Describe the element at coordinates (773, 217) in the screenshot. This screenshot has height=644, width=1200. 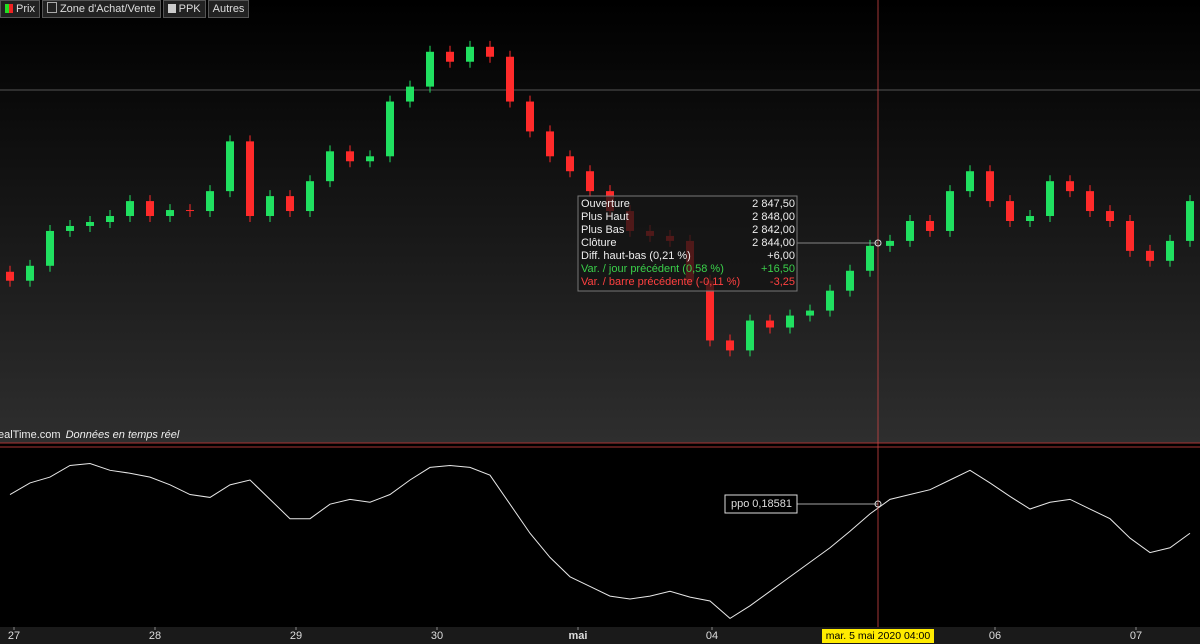
I see `tooltip-value: 2 848,00` at that location.